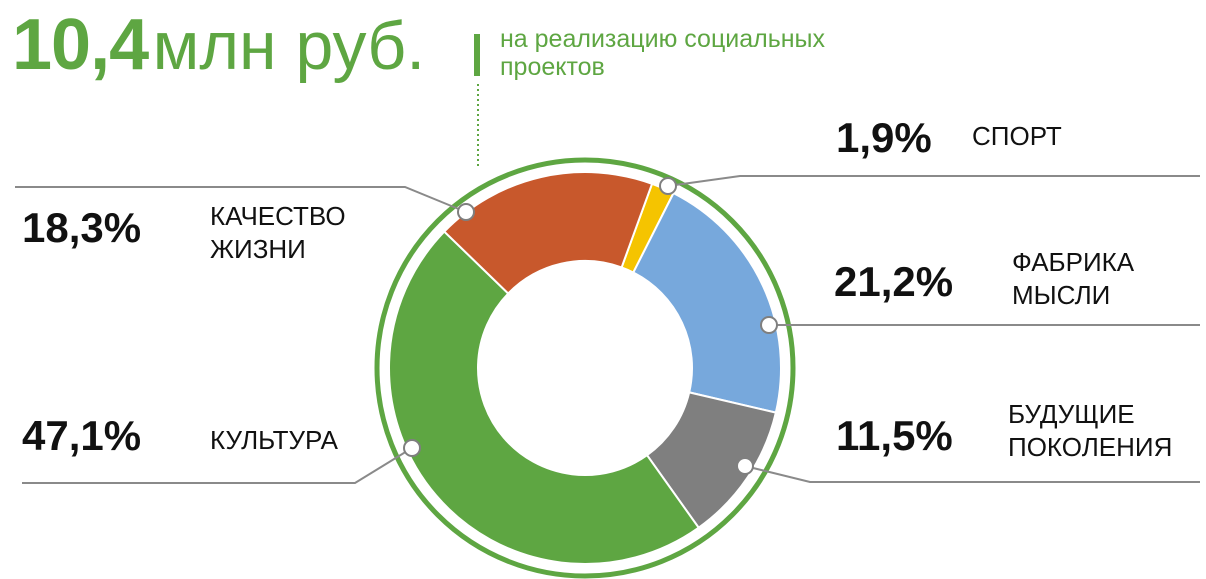 The height and width of the screenshot is (579, 1206). Describe the element at coordinates (82, 227) in the screenshot. I see `value-label: 18,3%` at that location.